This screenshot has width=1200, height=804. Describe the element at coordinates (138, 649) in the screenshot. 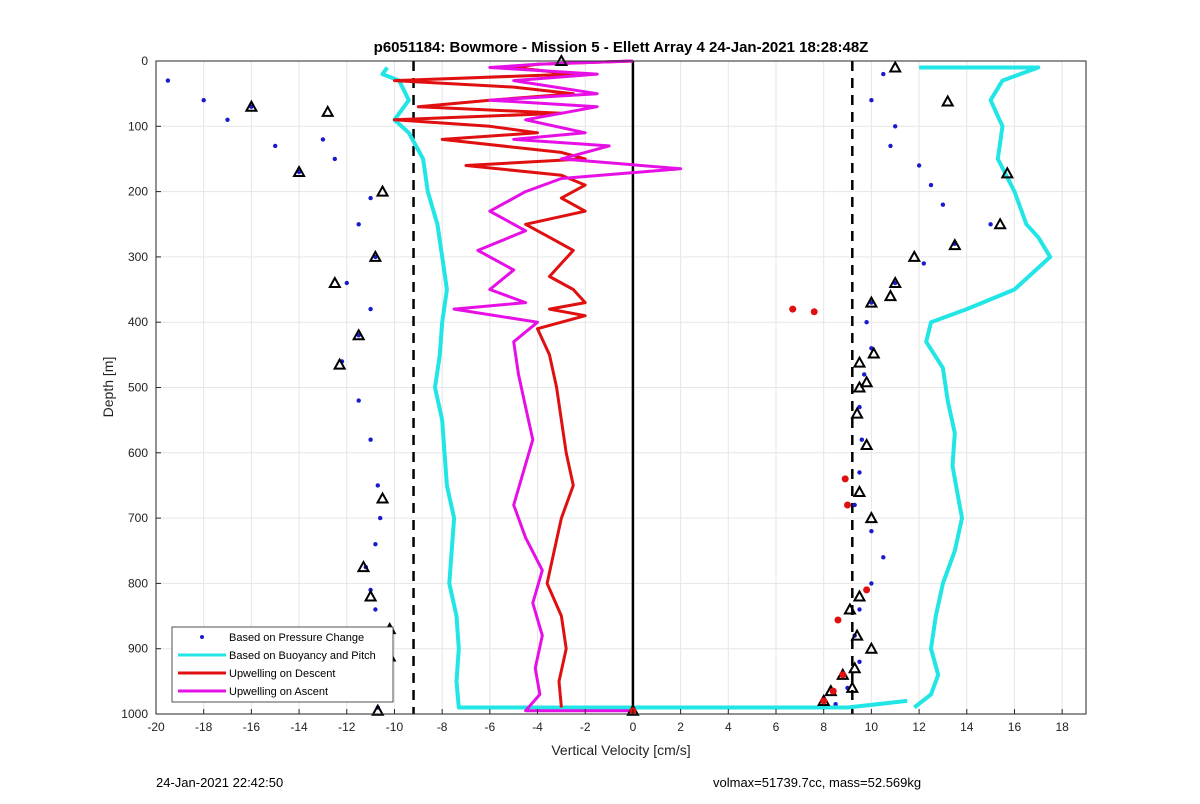

I see `y-tick-label: 900` at that location.